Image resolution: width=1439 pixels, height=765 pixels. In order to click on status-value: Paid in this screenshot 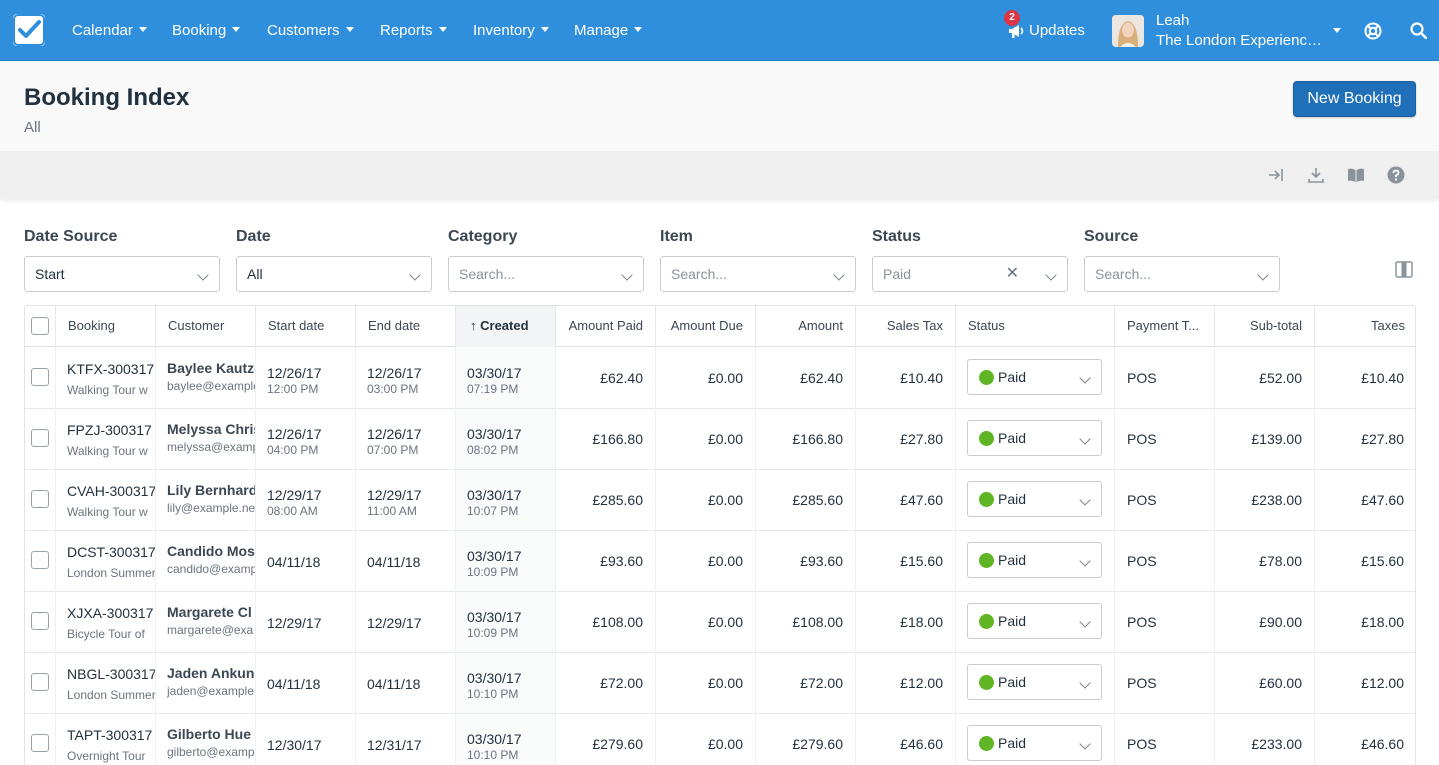, I will do `click(1012, 682)`.